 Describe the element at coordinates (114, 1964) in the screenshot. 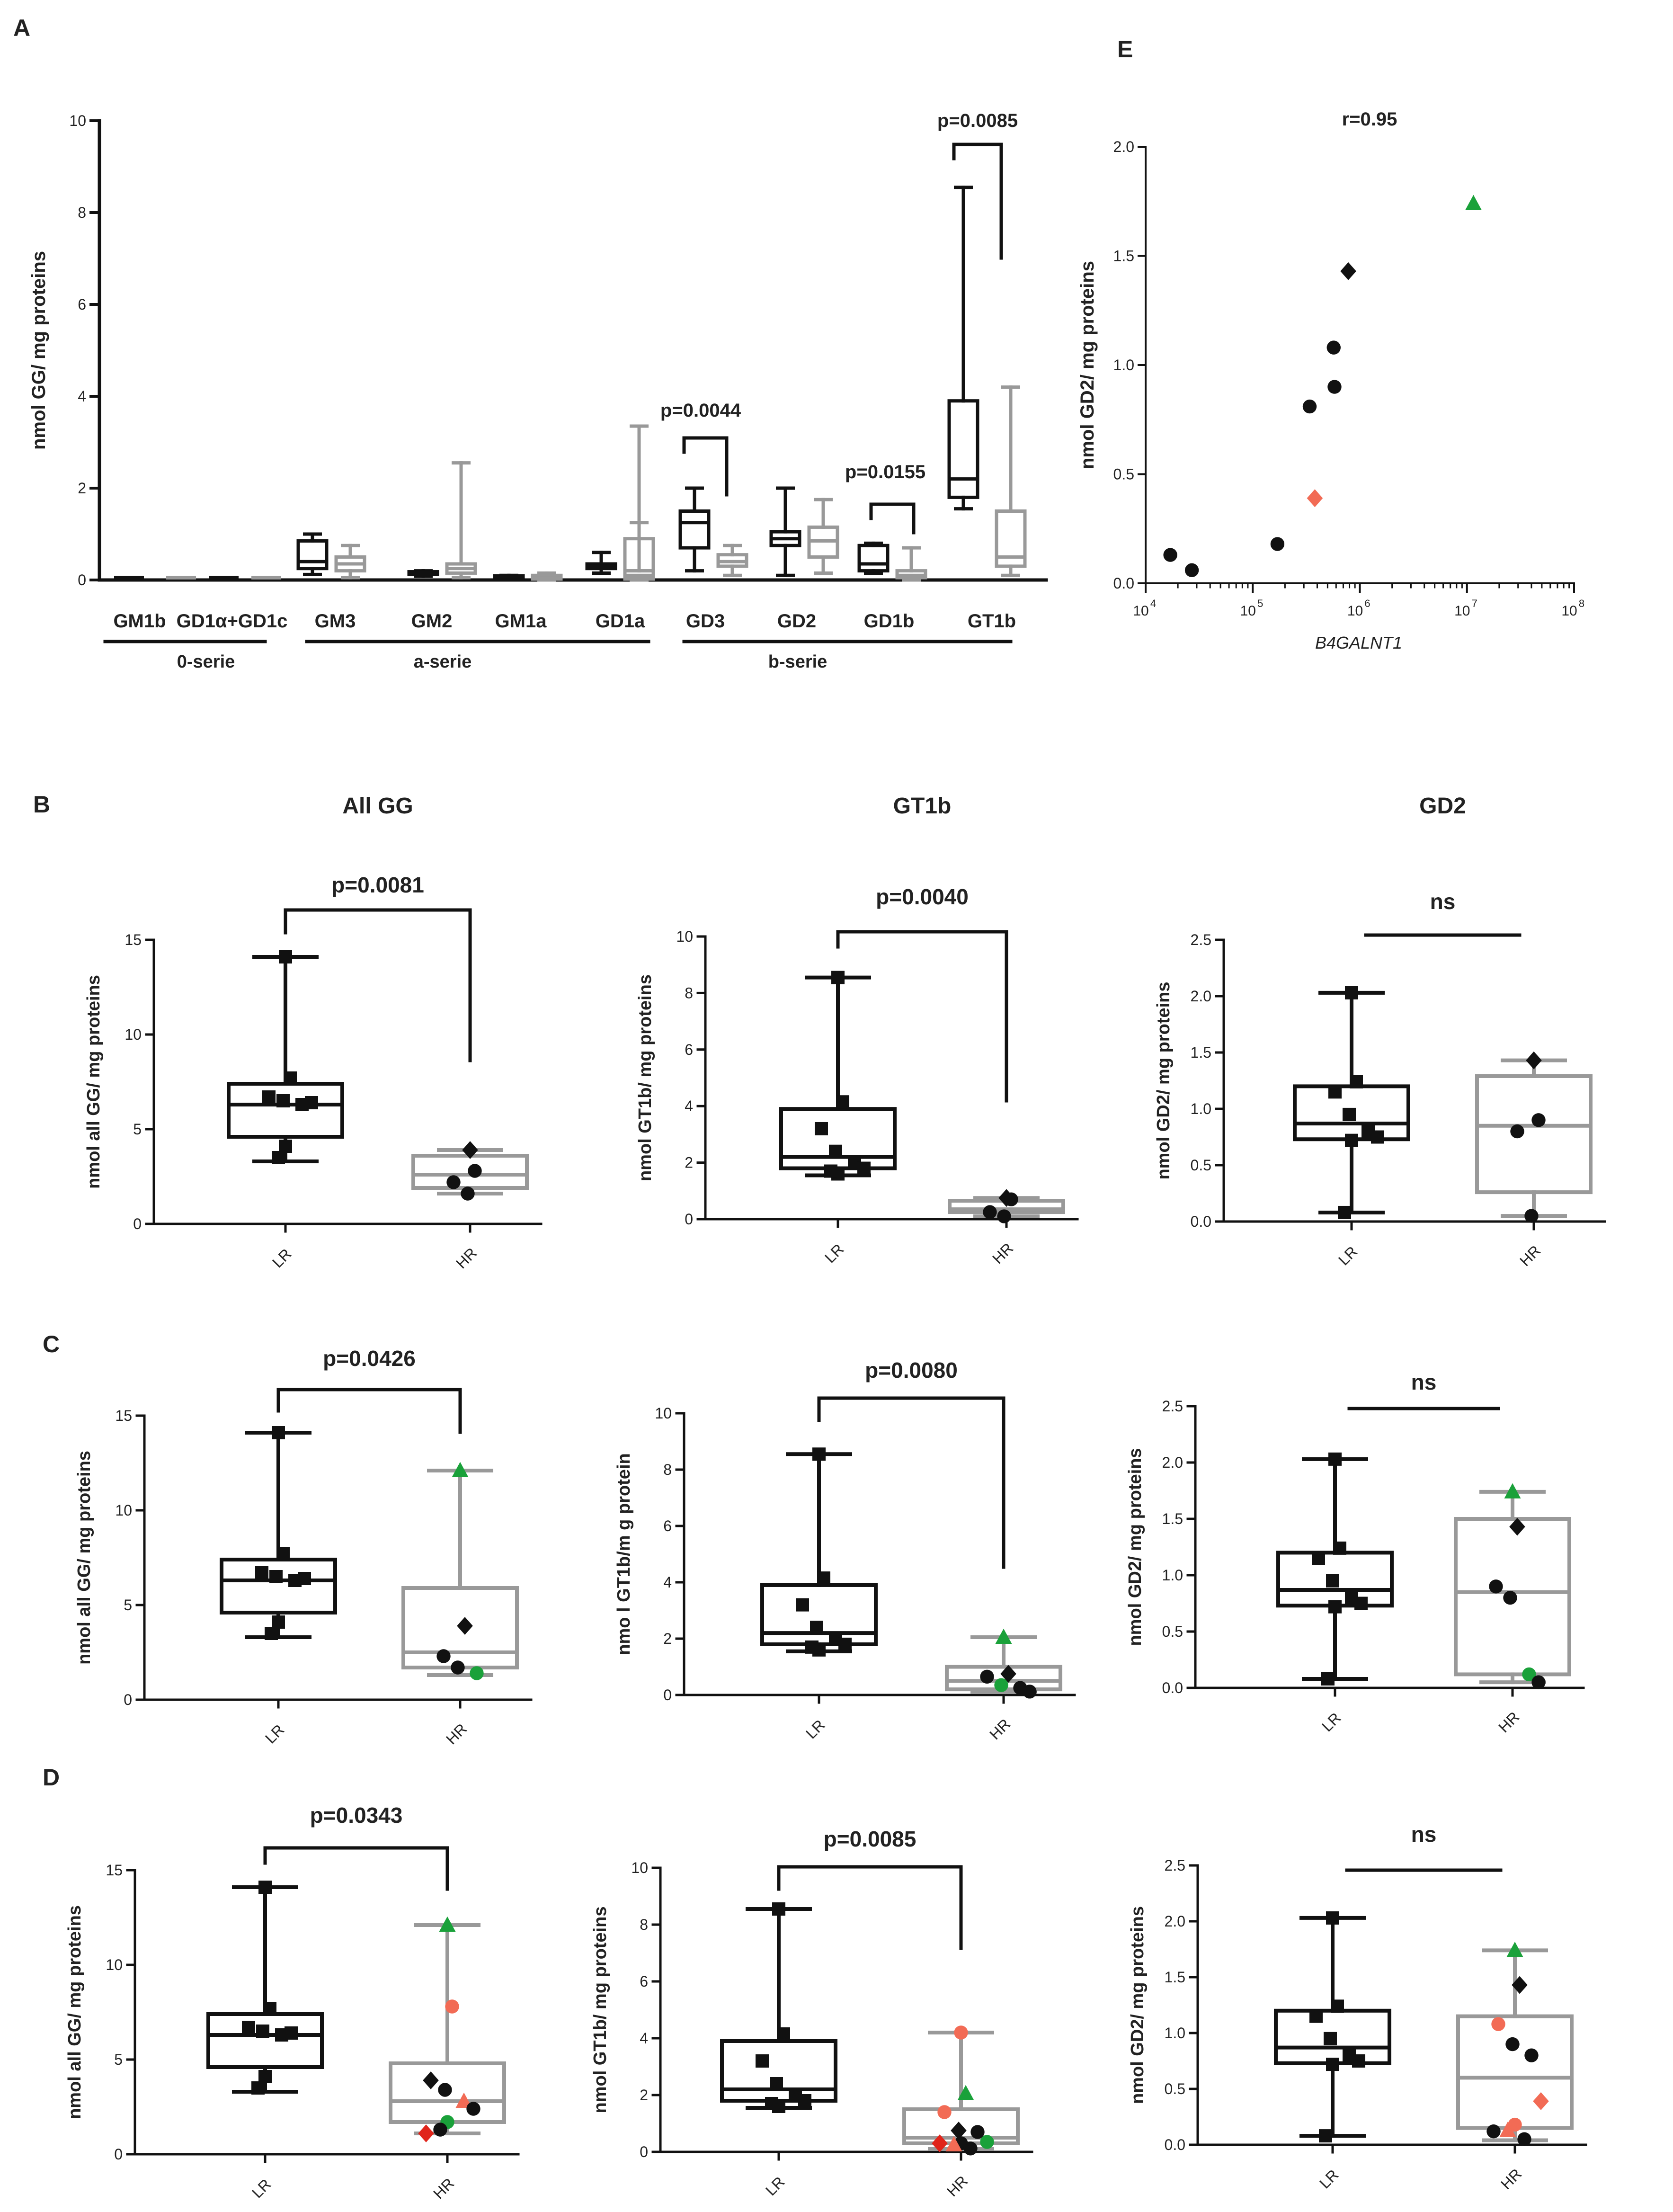

I see `d1-y-tick-label: 10` at that location.